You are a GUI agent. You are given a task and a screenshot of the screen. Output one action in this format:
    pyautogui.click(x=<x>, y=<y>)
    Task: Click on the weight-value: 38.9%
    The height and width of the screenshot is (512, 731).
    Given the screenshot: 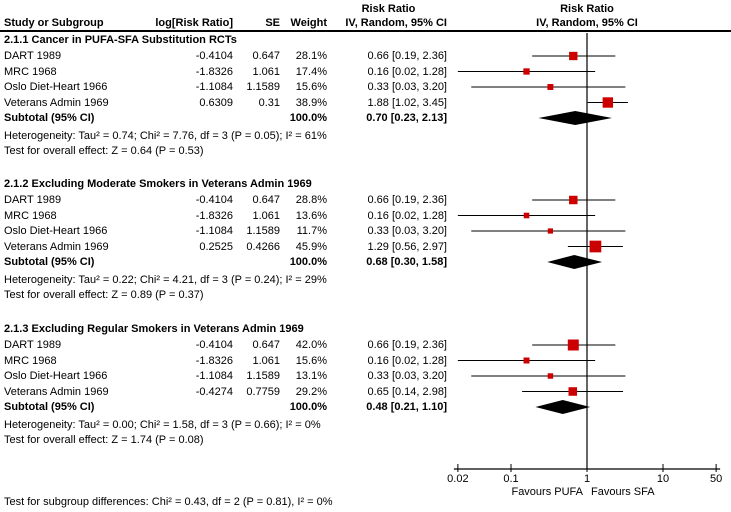 What is the action you would take?
    pyautogui.click(x=311, y=102)
    